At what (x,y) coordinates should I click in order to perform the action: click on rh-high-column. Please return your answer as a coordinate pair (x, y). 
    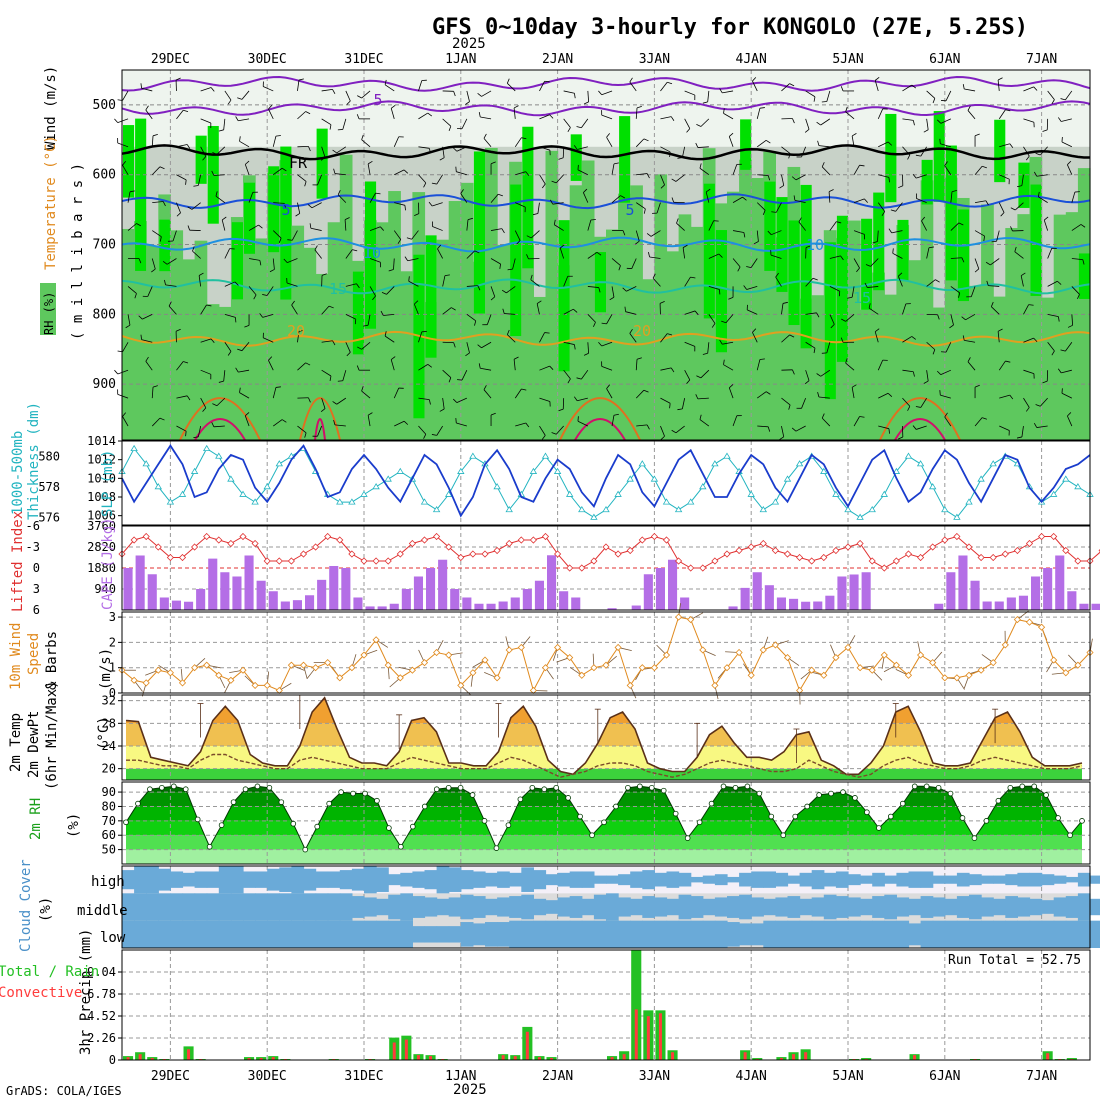
    Looking at the image, I should click on (274, 209).